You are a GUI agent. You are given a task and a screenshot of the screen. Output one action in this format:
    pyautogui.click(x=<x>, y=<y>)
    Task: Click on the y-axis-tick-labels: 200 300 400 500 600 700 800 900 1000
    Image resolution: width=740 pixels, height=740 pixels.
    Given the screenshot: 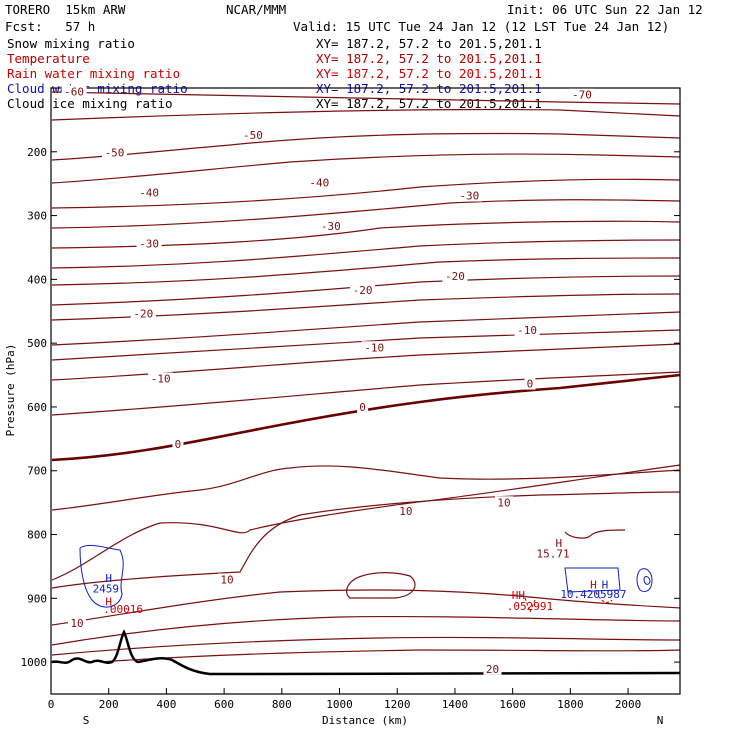 What is the action you would take?
    pyautogui.click(x=34, y=407)
    